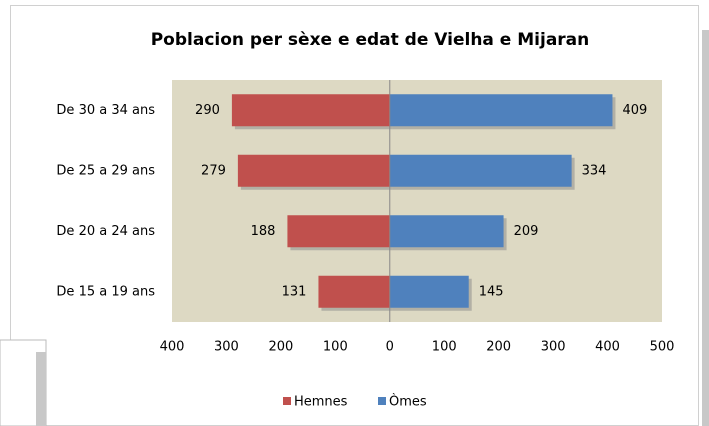 The image size is (709, 426). Describe the element at coordinates (662, 347) in the screenshot. I see `x-tick-label: 500` at that location.